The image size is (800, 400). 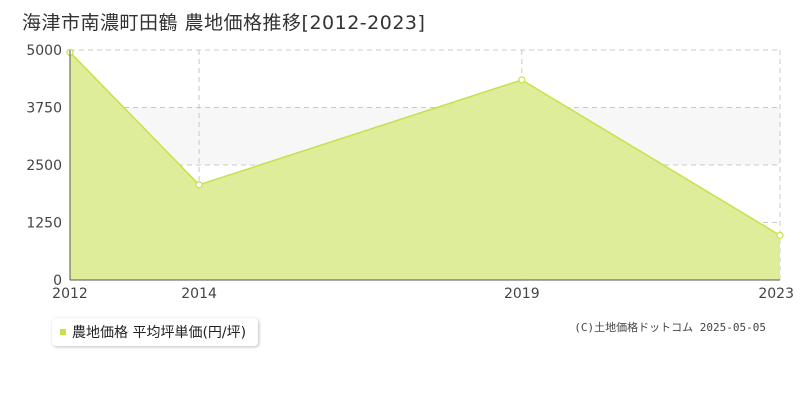 I want to click on credit-text: (C)土地価格ドットコム 2025-05-05, so click(x=670, y=327).